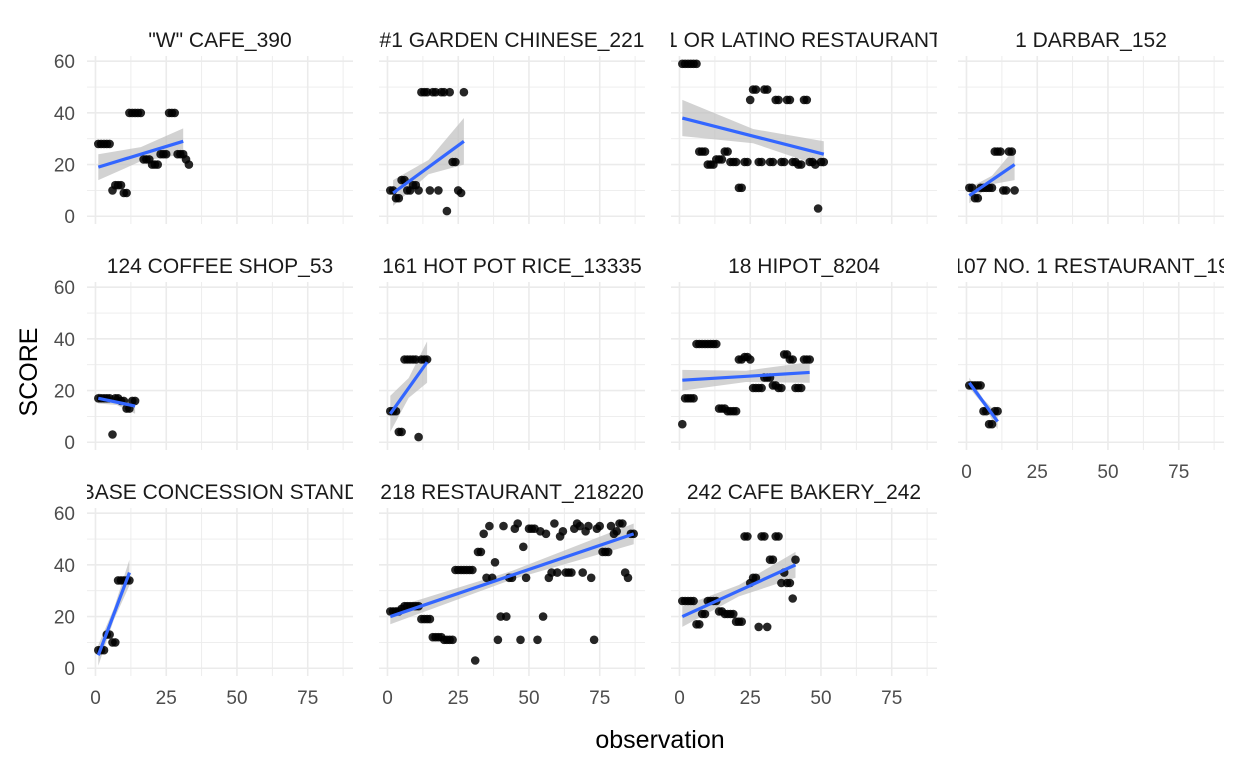 Image resolution: width=1248 pixels, height=768 pixels. Describe the element at coordinates (659, 740) in the screenshot. I see `x-axis-title: observation` at that location.